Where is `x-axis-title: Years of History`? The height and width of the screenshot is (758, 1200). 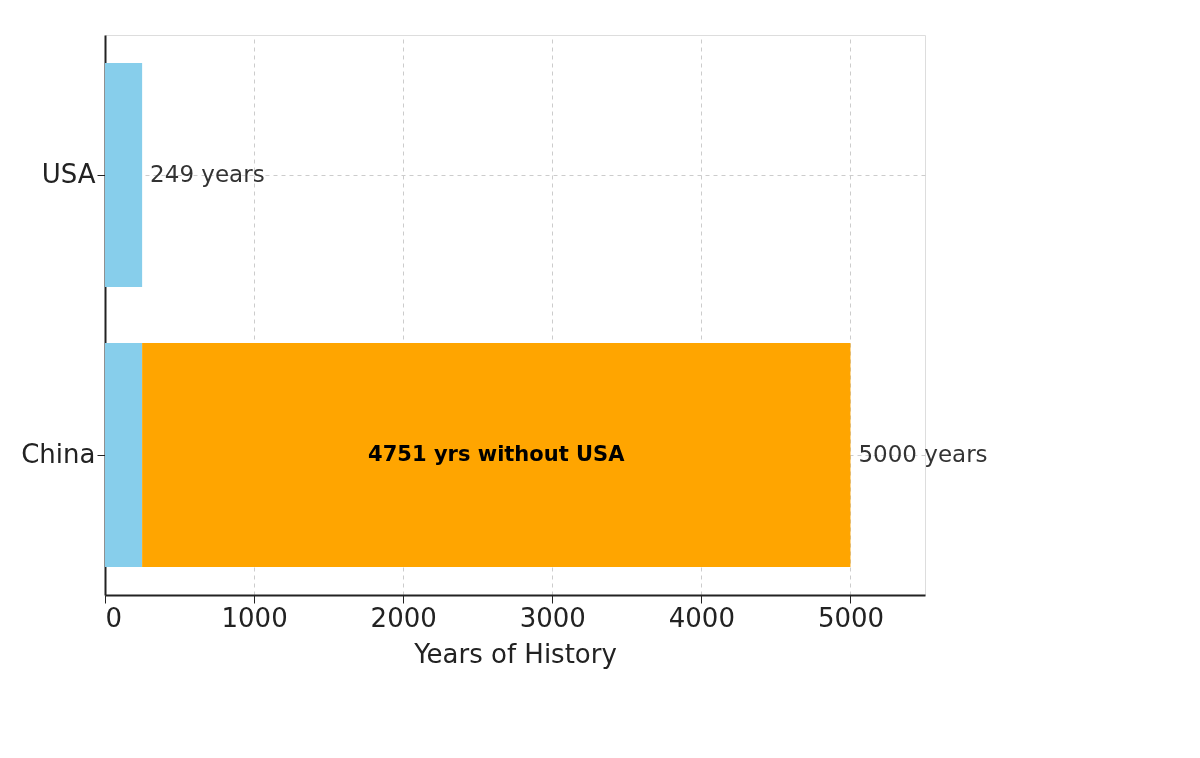
x-axis-title: Years of History is located at coordinates (515, 653).